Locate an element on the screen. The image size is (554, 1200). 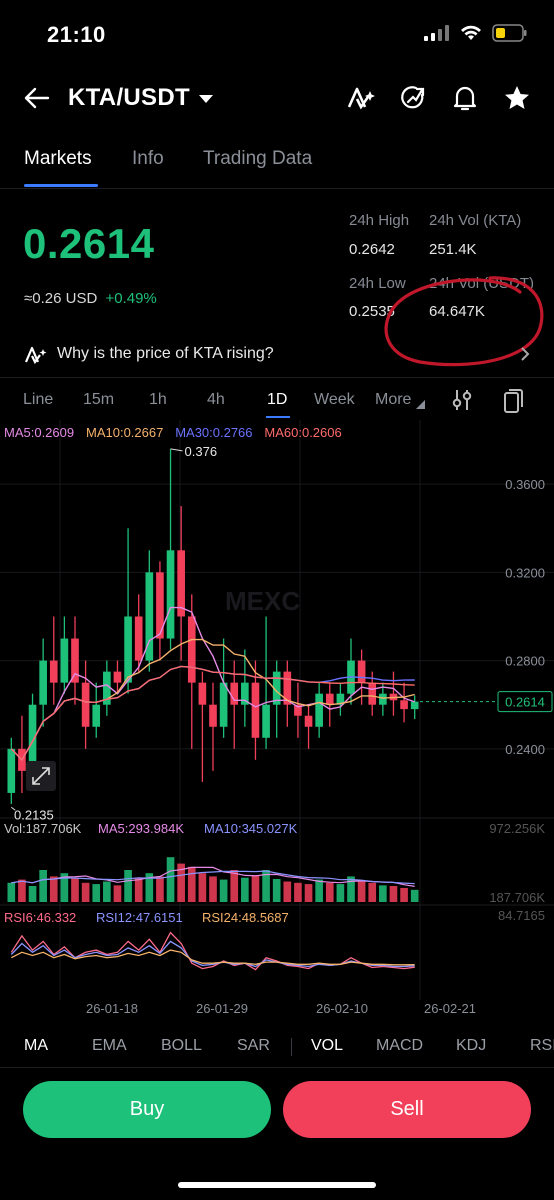
interval-more: More is located at coordinates (393, 399).